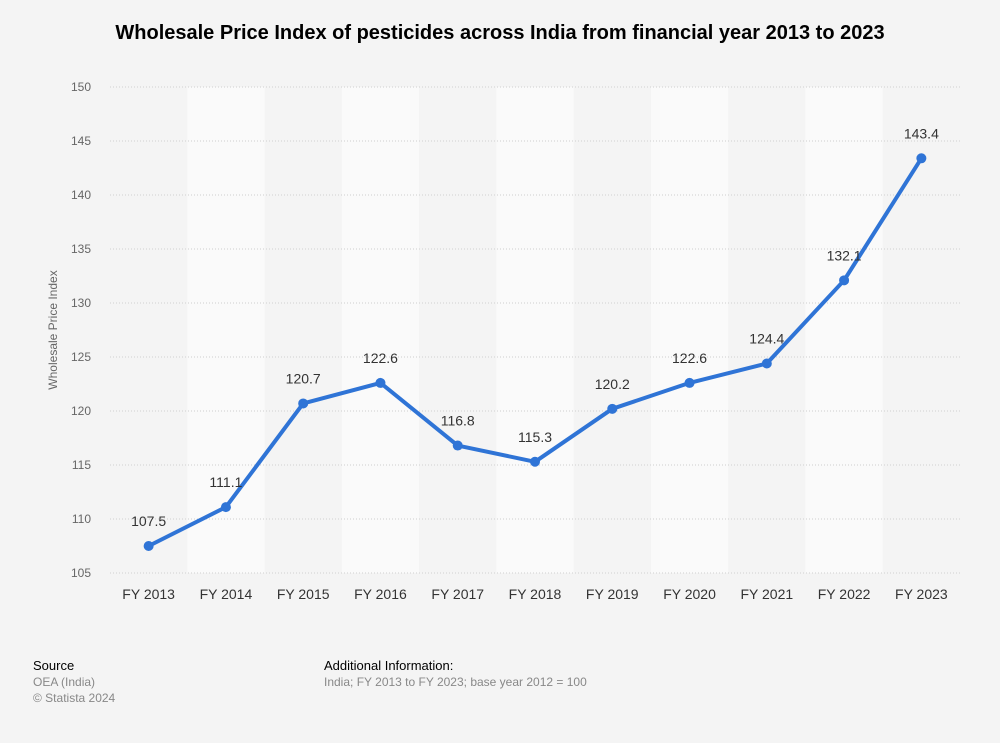 Image resolution: width=1000 pixels, height=743 pixels. Describe the element at coordinates (81, 519) in the screenshot. I see `y-tick-label: 110` at that location.